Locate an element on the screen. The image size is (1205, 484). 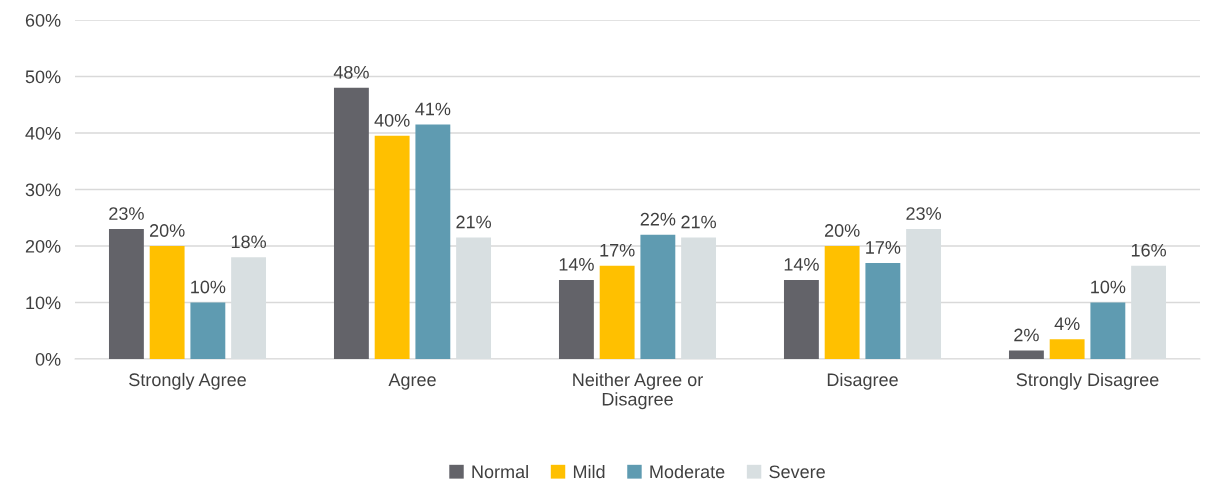
data-label: 2% is located at coordinates (1026, 335).